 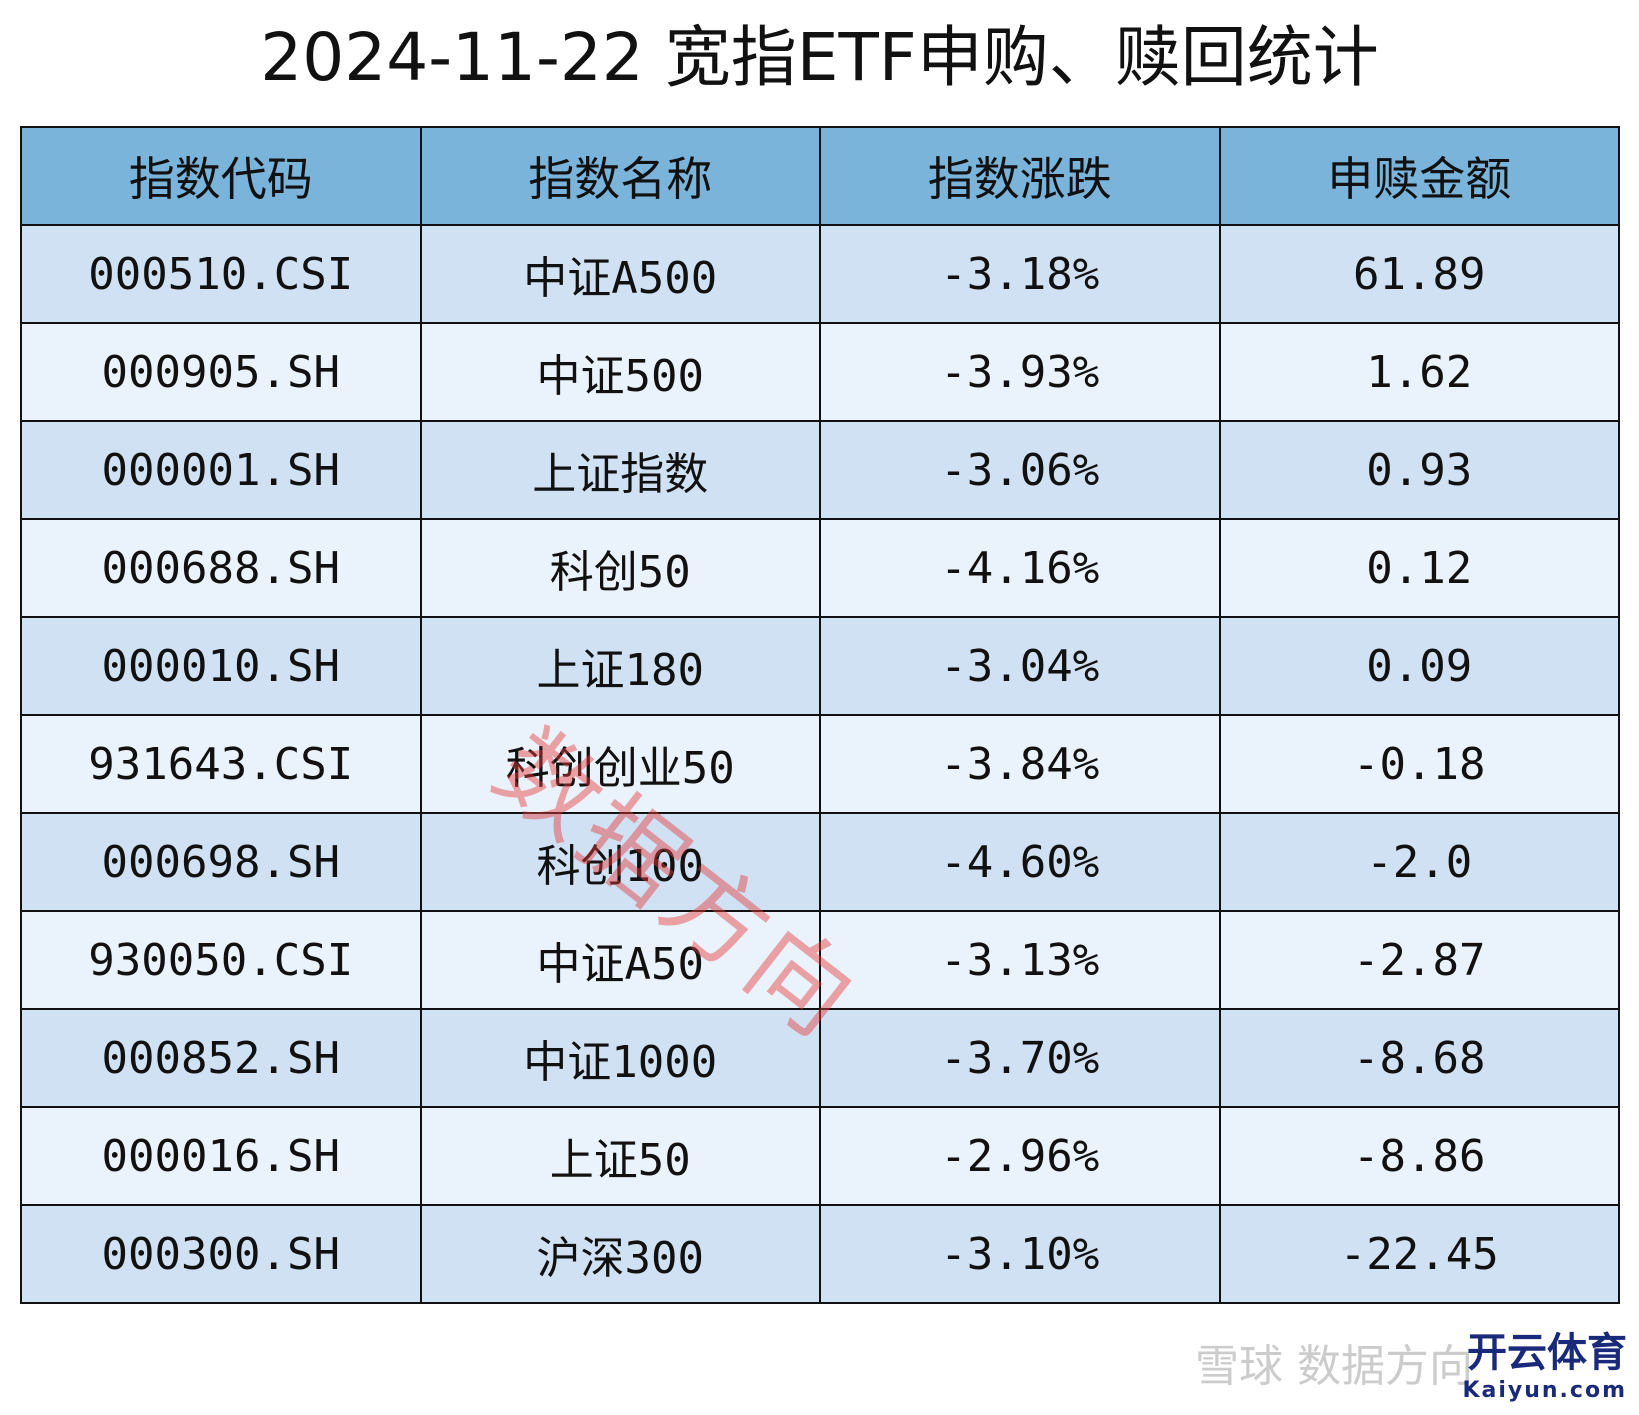 I want to click on header-cell: 指数名称, so click(x=620, y=176).